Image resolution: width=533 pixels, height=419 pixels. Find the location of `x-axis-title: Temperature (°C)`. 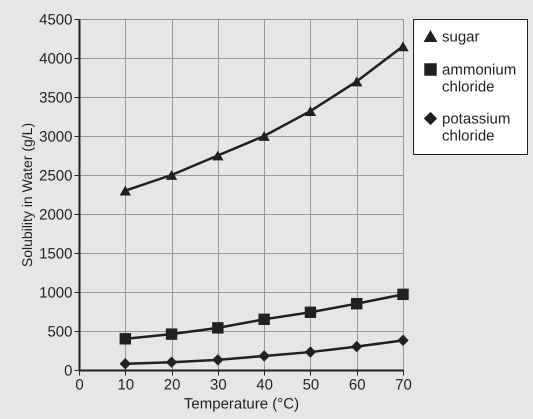

x-axis-title: Temperature (°C) is located at coordinates (242, 404).